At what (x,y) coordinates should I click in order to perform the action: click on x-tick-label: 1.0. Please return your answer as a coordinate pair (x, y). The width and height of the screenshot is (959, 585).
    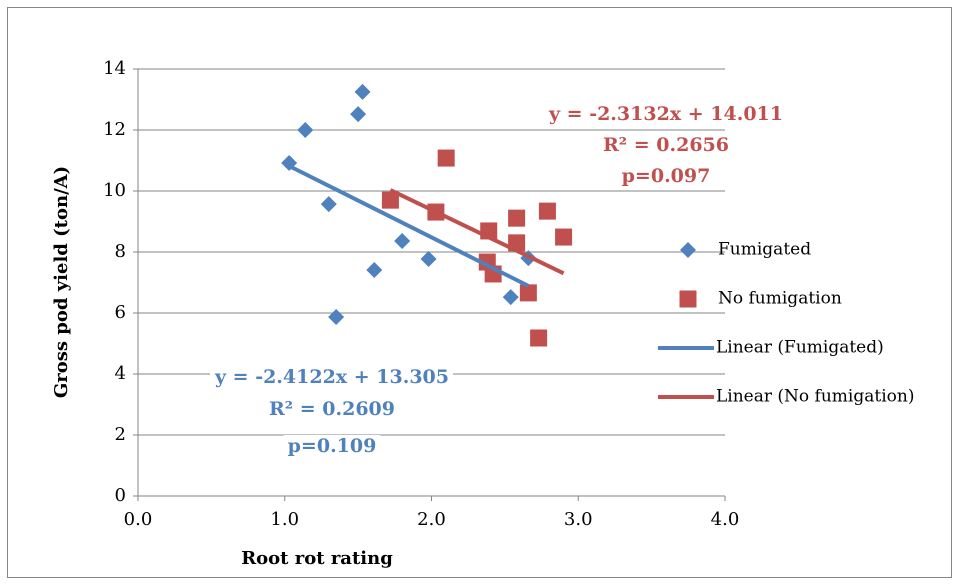
    Looking at the image, I should click on (284, 519).